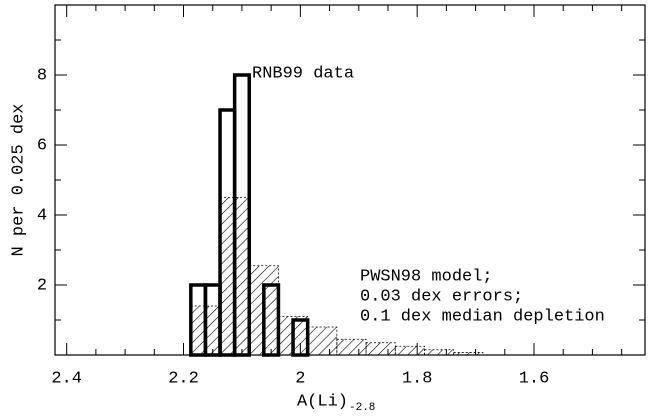 The height and width of the screenshot is (416, 650). I want to click on x-tick-label: 2.4, so click(66, 378).